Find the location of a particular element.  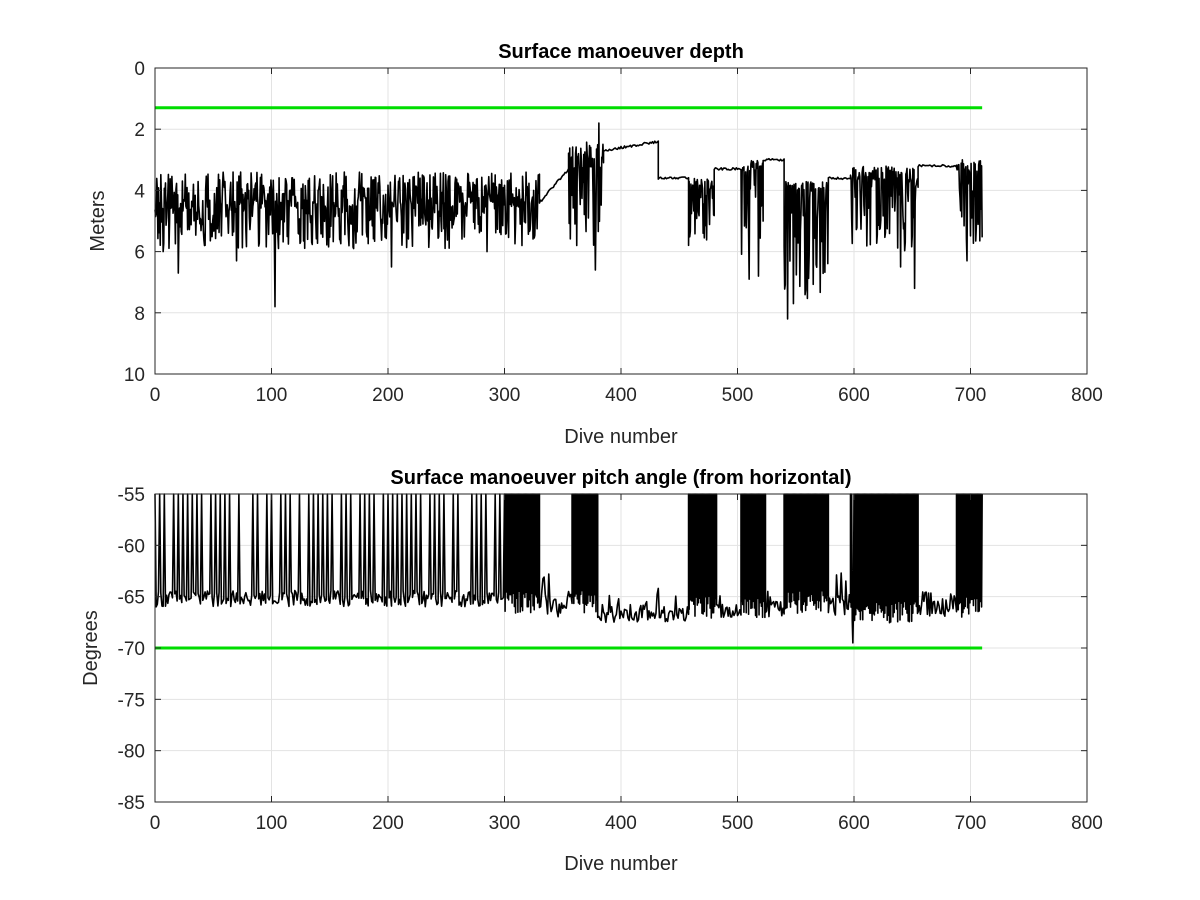

y-tick-label: -80 is located at coordinates (131, 752).